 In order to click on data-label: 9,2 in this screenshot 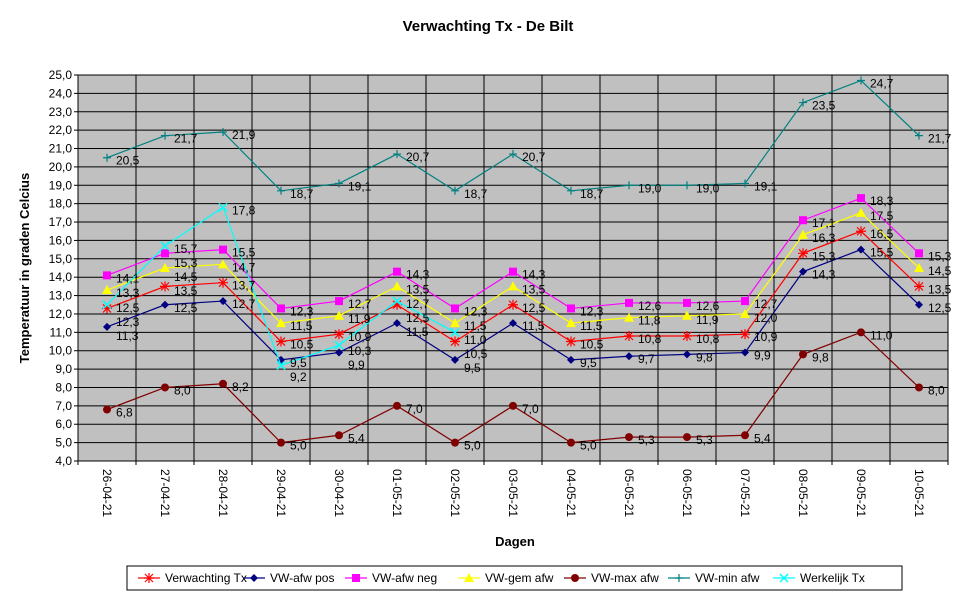, I will do `click(298, 377)`.